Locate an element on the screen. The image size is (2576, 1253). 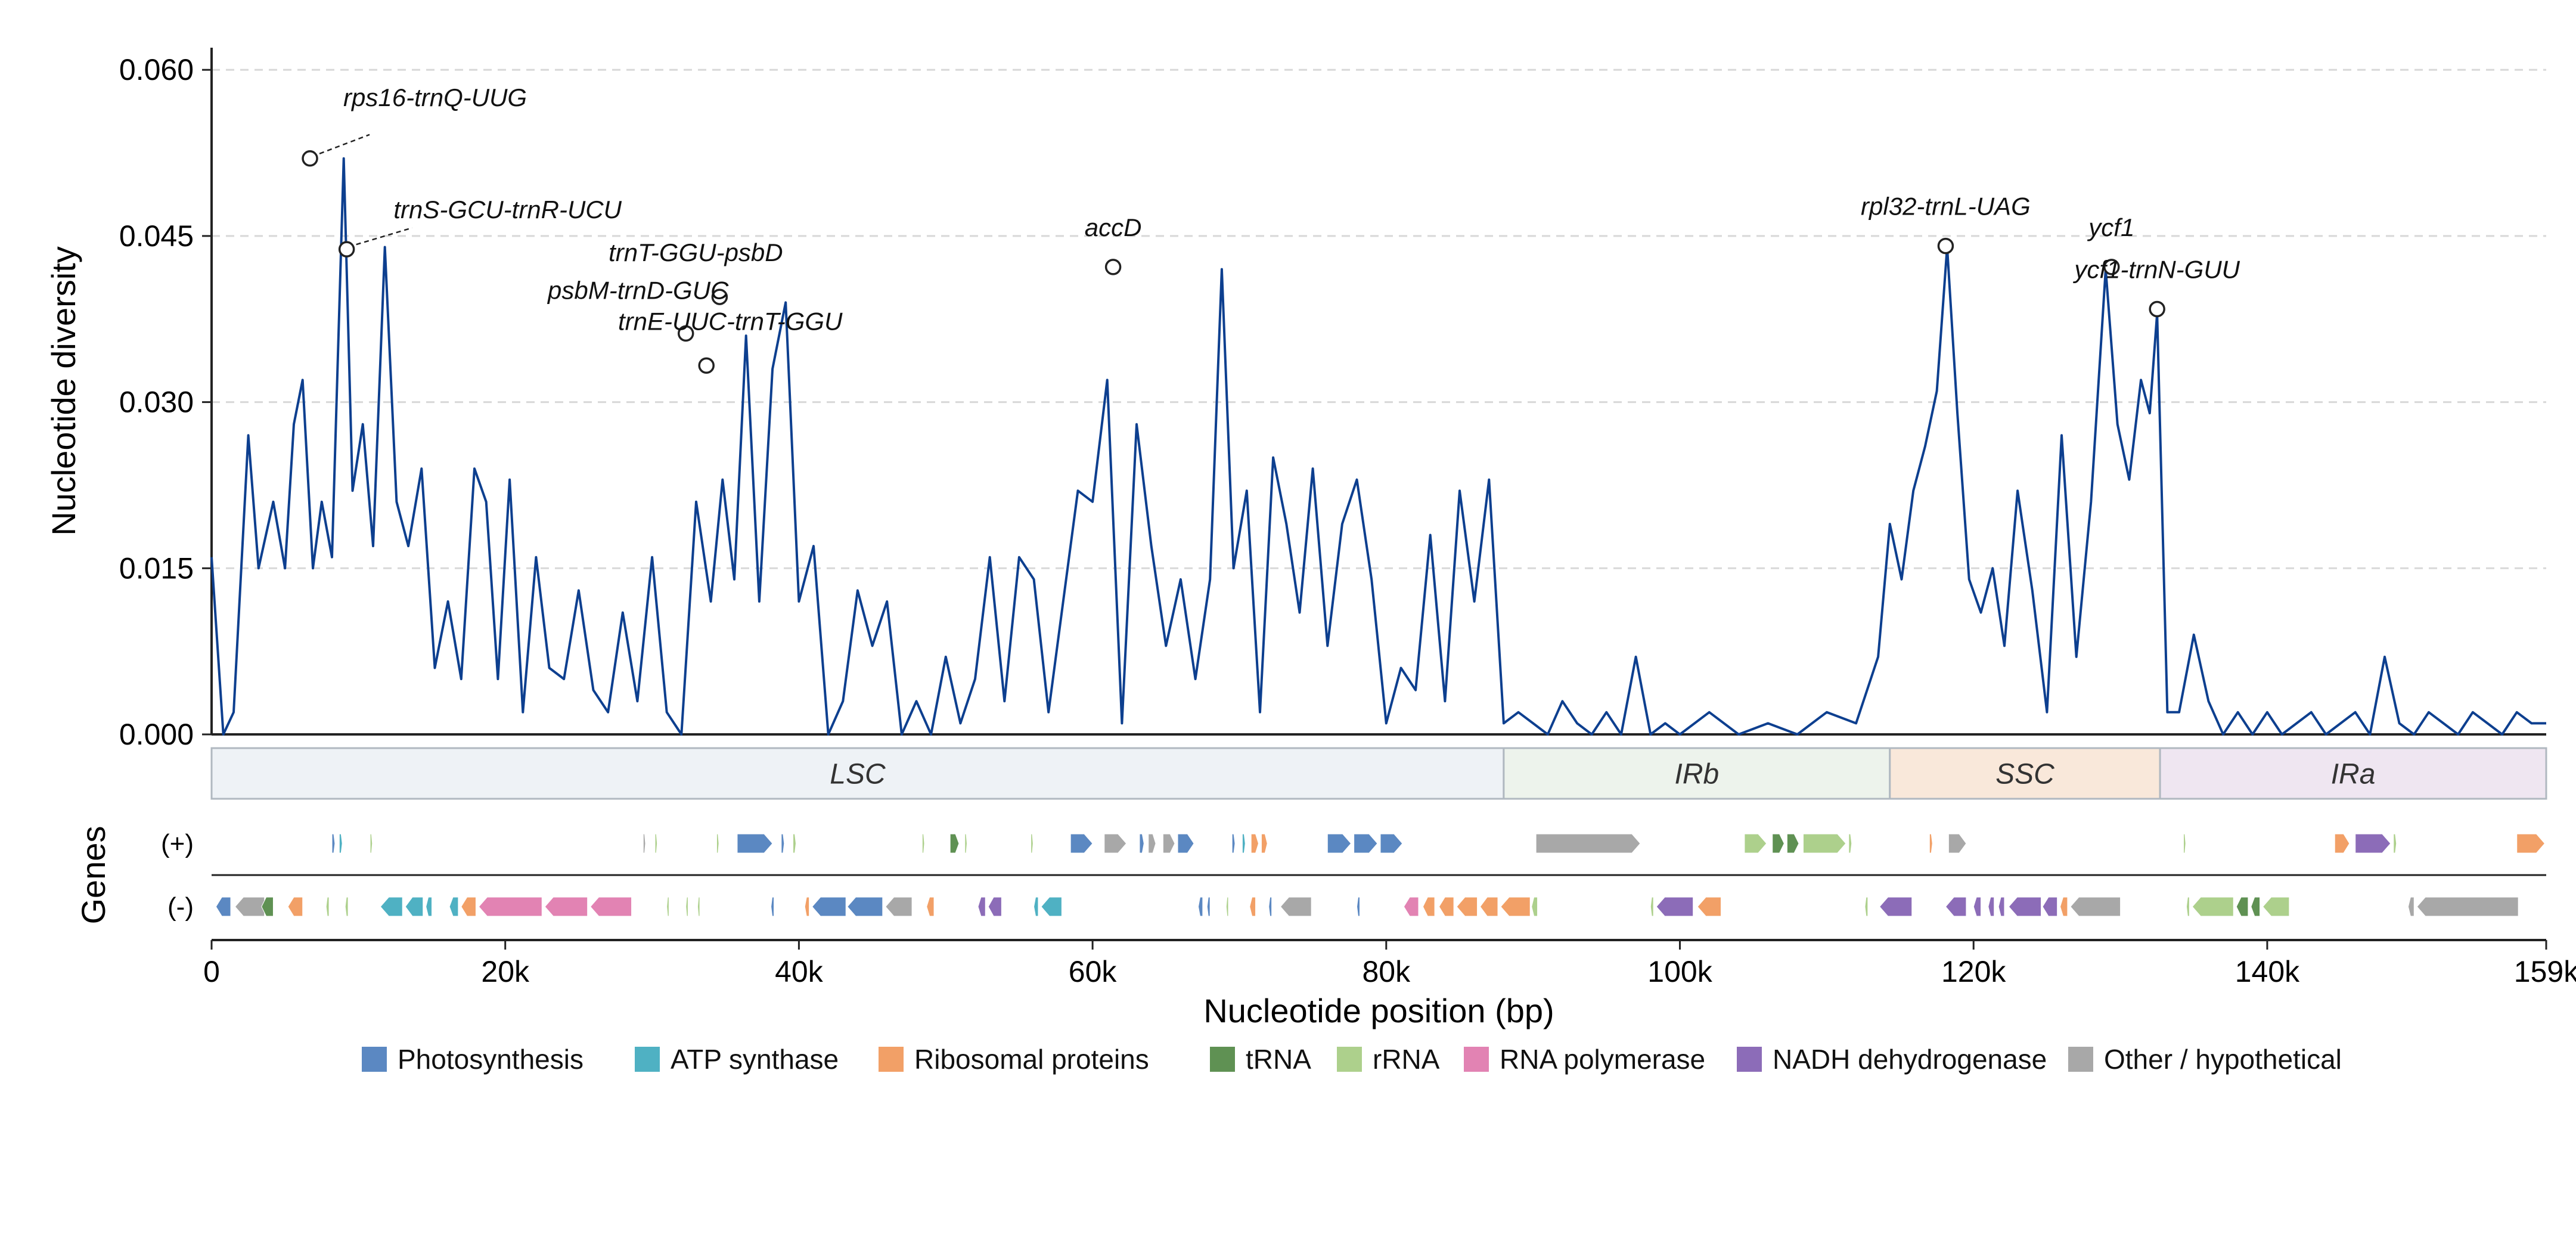
x-tick-label: 100k is located at coordinates (1679, 971).